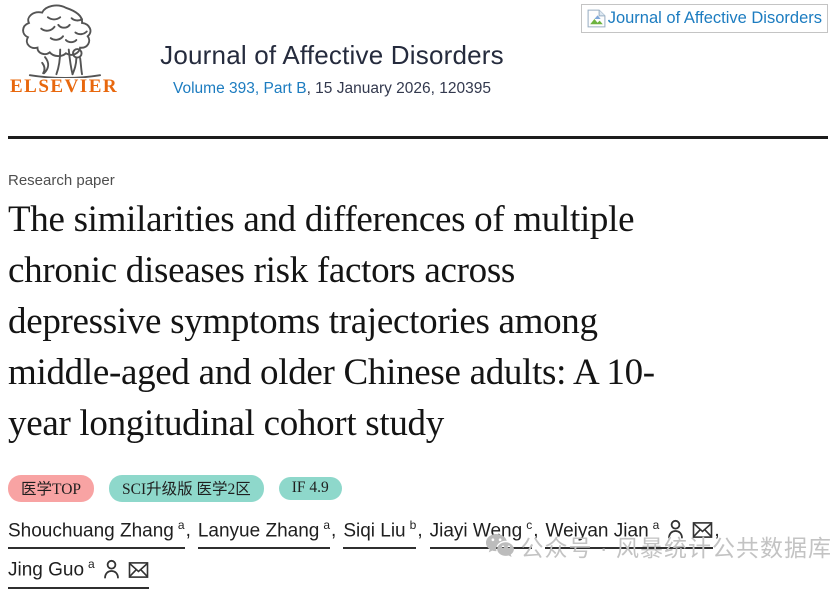 Image resolution: width=836 pixels, height=589 pixels. What do you see at coordinates (226, 423) in the screenshot?
I see `title-line: year longitudinal cohort study` at bounding box center [226, 423].